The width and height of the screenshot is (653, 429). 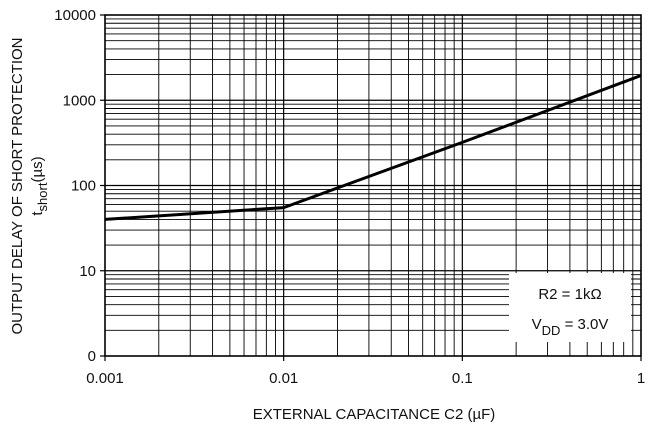 I want to click on legend-box: R2 = 1kΩ VDD = 3.0V, so click(x=570, y=307).